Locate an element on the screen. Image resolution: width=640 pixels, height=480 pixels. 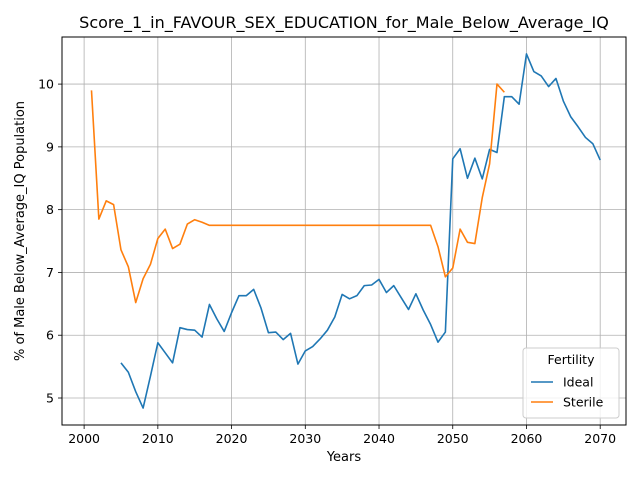
y-tick-label: 5 is located at coordinates (50, 398).